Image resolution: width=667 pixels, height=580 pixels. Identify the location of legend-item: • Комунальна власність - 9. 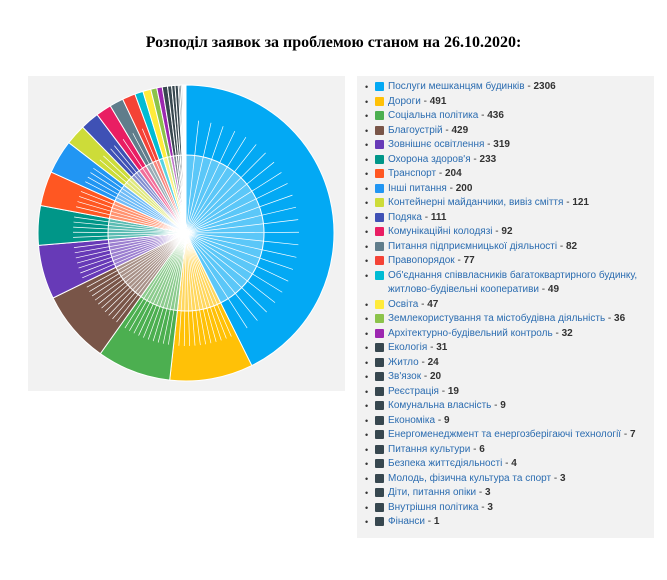
(509, 406).